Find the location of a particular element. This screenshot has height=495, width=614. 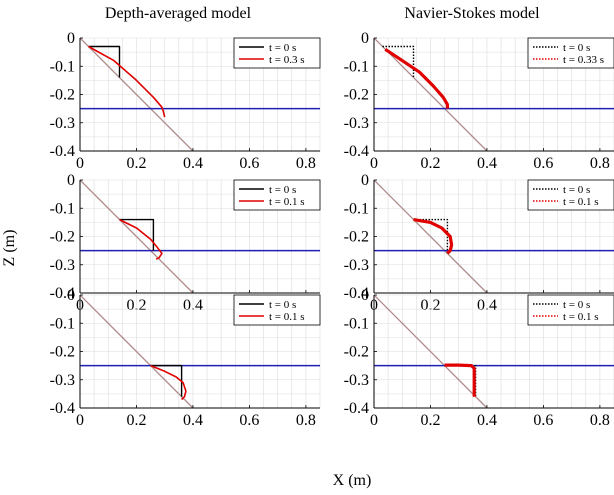

column-title-depth-averaged: Depth-averaged model is located at coordinates (178, 13).